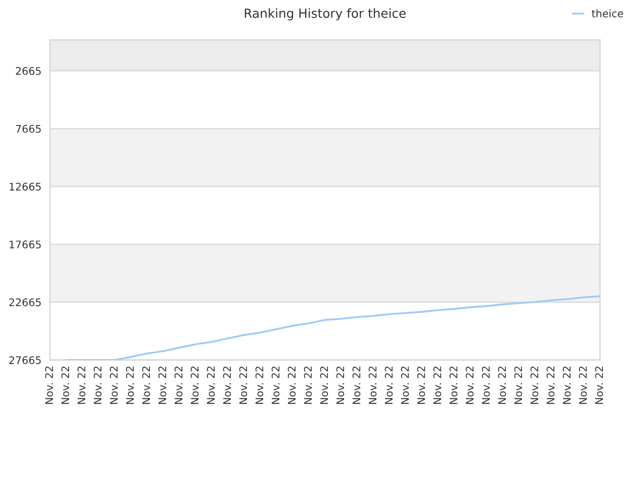 The height and width of the screenshot is (480, 640). Describe the element at coordinates (332, 327) in the screenshot. I see `line-series` at that location.